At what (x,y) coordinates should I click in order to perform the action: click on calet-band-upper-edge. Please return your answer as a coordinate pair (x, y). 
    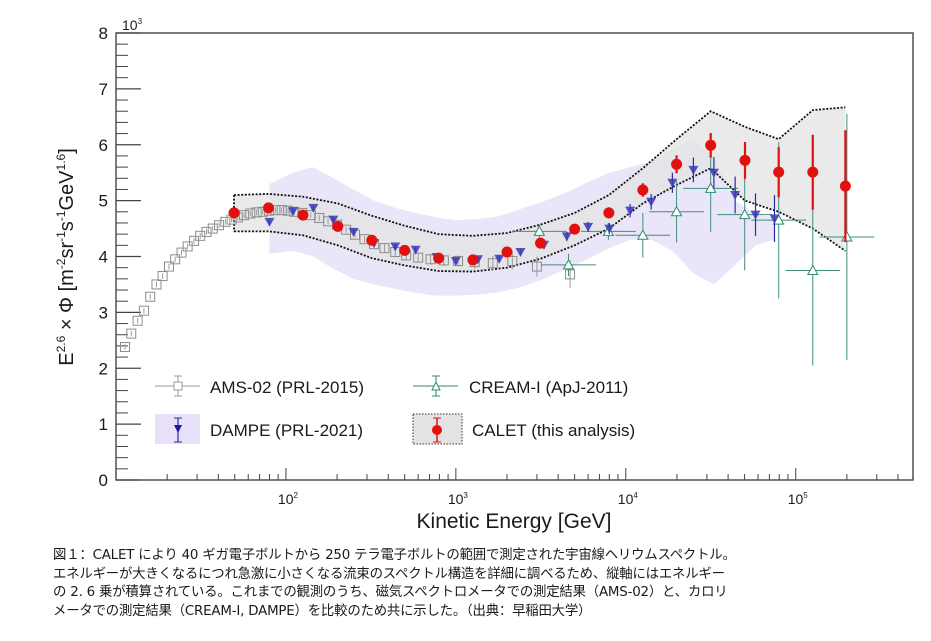
    Looking at the image, I should click on (540, 171).